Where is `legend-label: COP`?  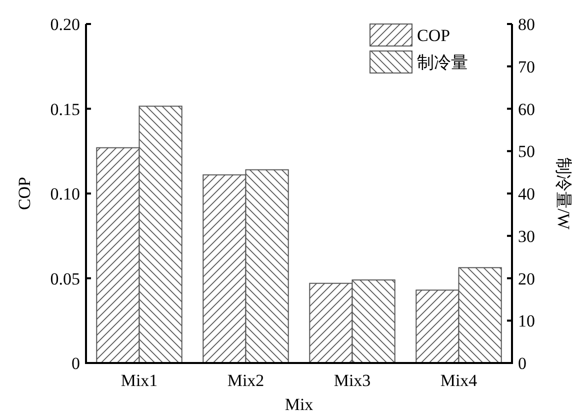 legend-label: COP is located at coordinates (433, 35).